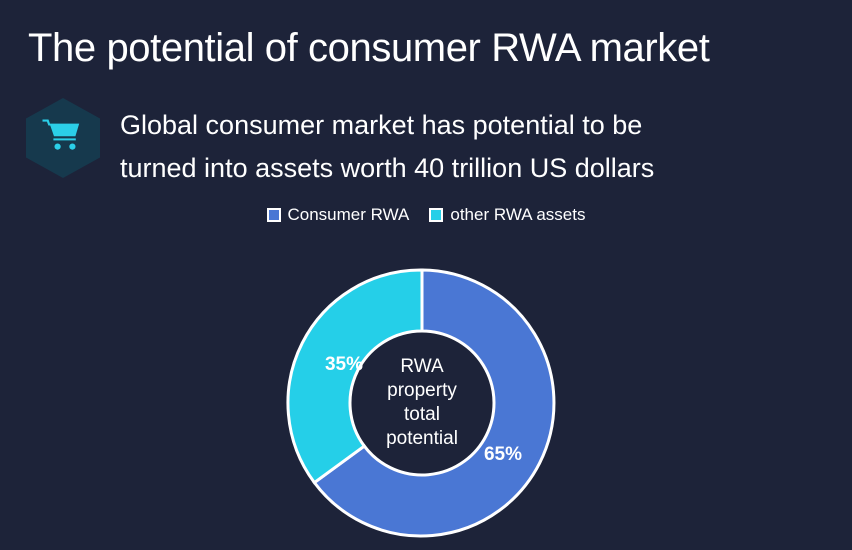  What do you see at coordinates (518, 214) in the screenshot?
I see `legend-label-other-rwa-assets: other RWA assets` at bounding box center [518, 214].